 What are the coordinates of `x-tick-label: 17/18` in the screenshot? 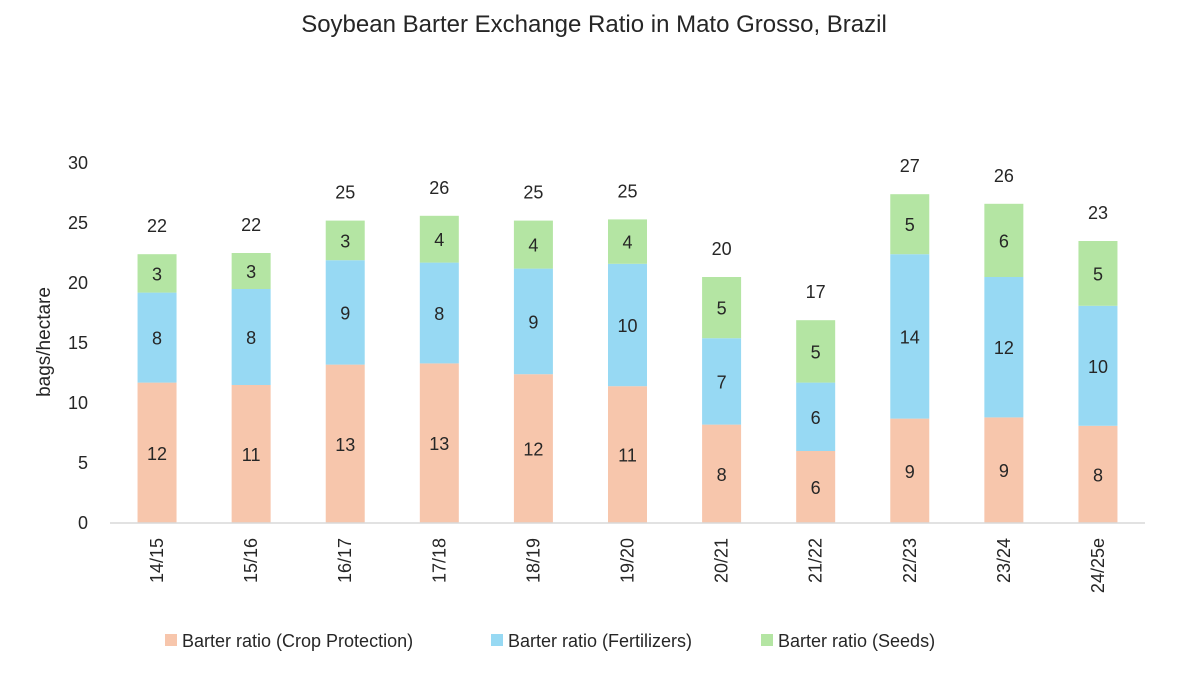 It's located at (439, 560).